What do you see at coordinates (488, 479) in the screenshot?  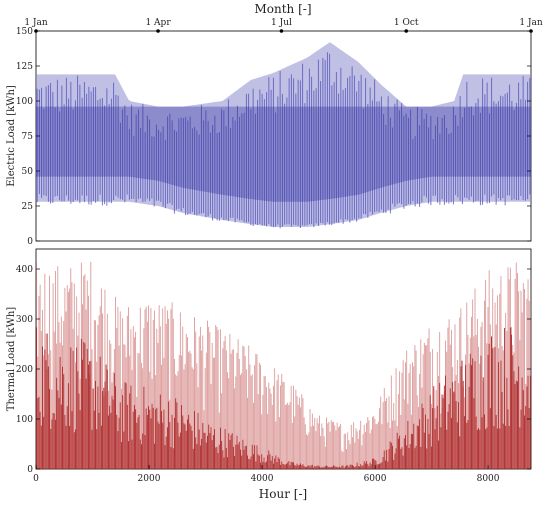 I see `hour-x-tick-label: 8000` at bounding box center [488, 479].